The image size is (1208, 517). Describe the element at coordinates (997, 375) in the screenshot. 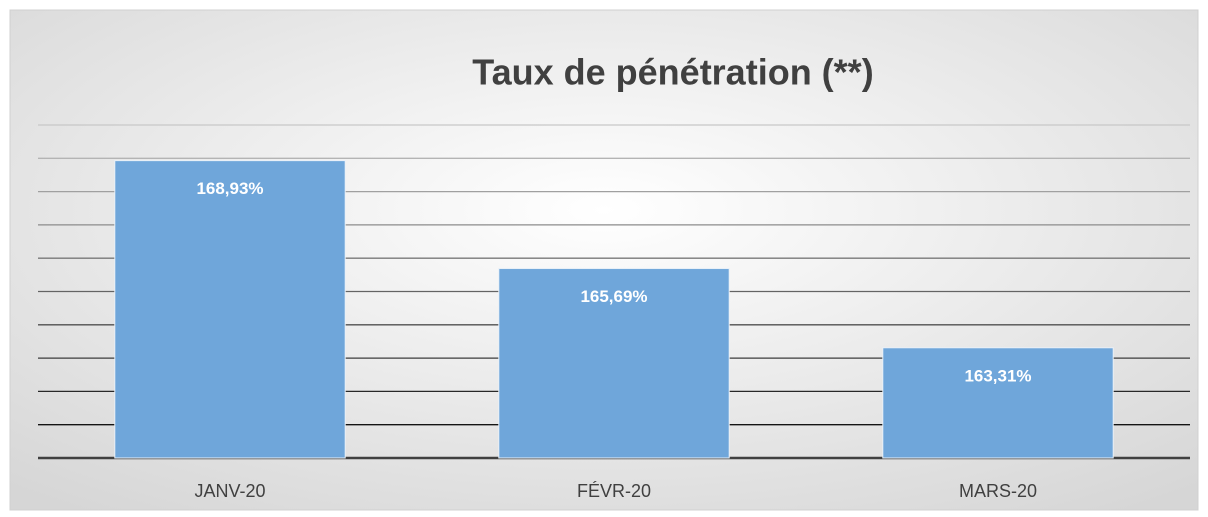

I see `data-label: 163,31%` at that location.